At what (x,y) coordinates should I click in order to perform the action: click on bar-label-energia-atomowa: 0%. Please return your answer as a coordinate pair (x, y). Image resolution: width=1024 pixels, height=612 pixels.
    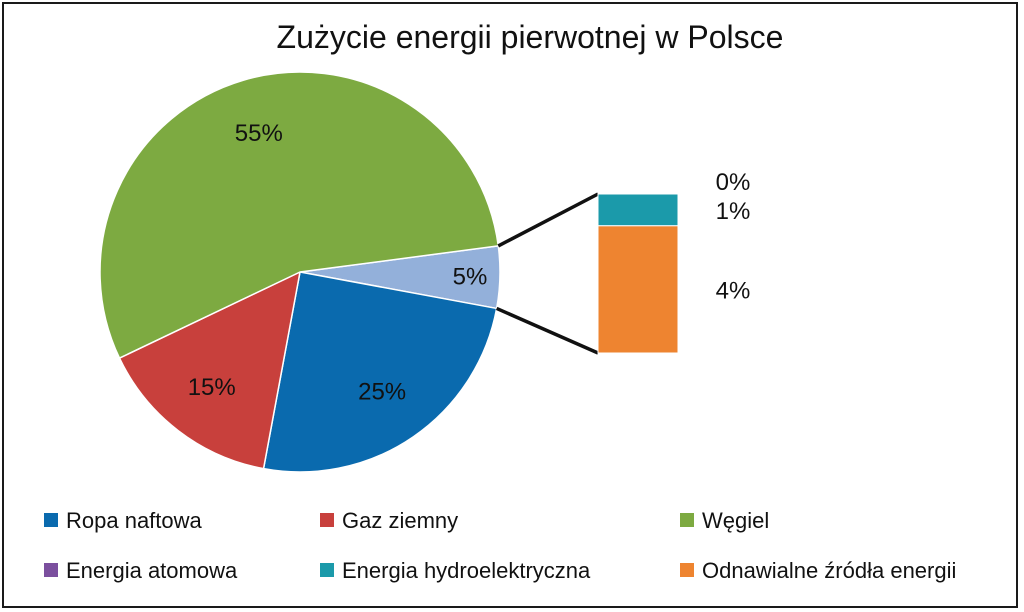
    Looking at the image, I should click on (733, 182).